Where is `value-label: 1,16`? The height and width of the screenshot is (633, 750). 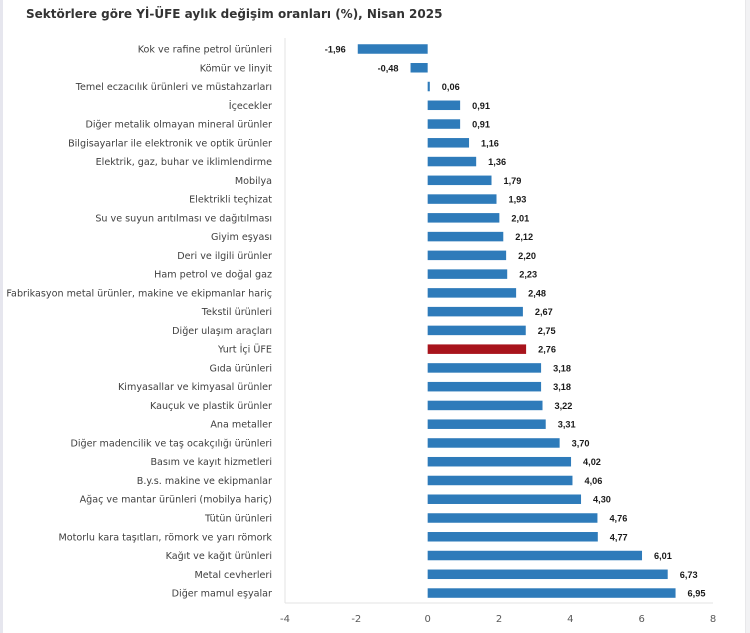 value-label: 1,16 is located at coordinates (490, 143).